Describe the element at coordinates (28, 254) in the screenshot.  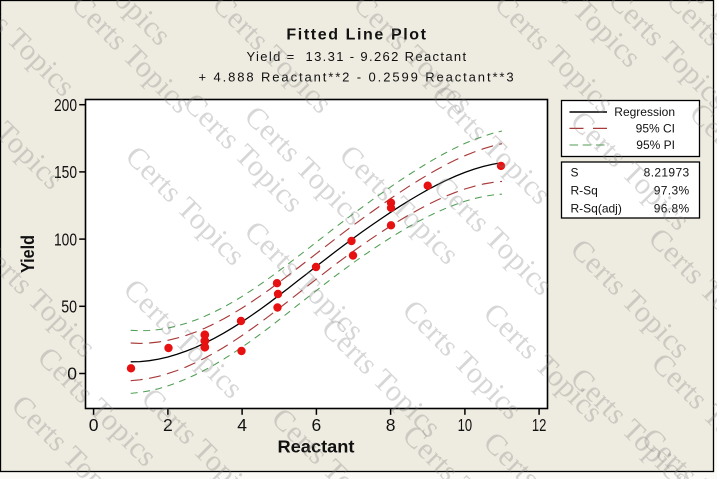
I see `svg-text: Yield` at that location.